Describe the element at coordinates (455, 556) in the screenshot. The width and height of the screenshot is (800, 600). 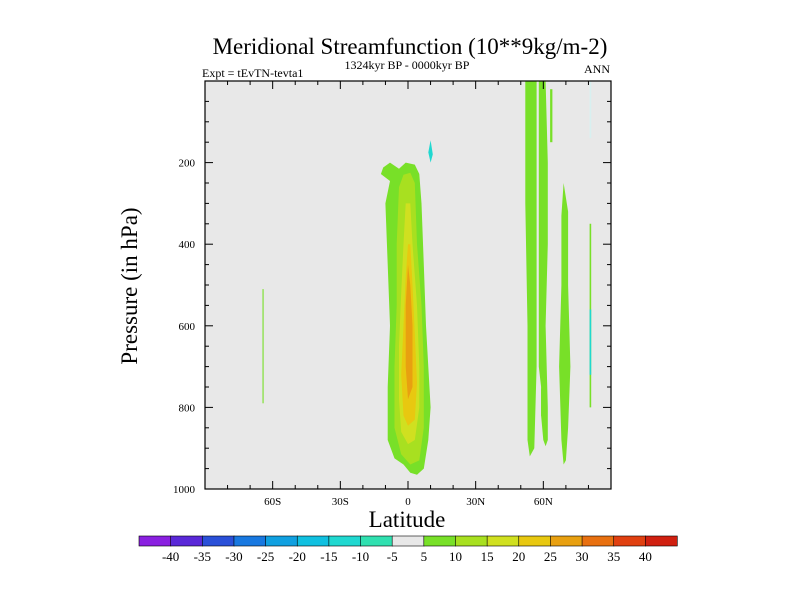
I see `colorbar-label: 10` at that location.